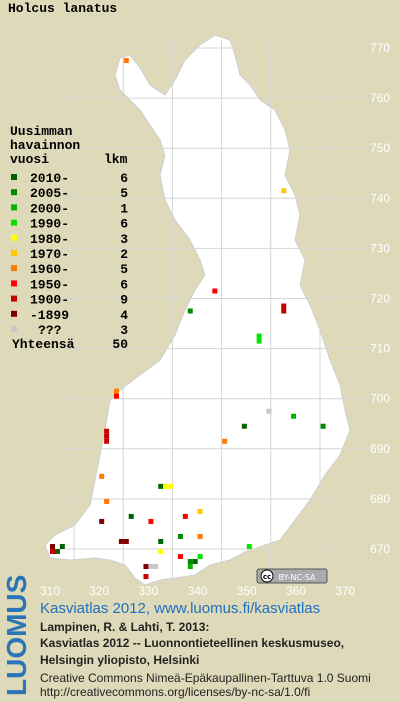  I want to click on legend-label: 1960-, so click(49, 269).